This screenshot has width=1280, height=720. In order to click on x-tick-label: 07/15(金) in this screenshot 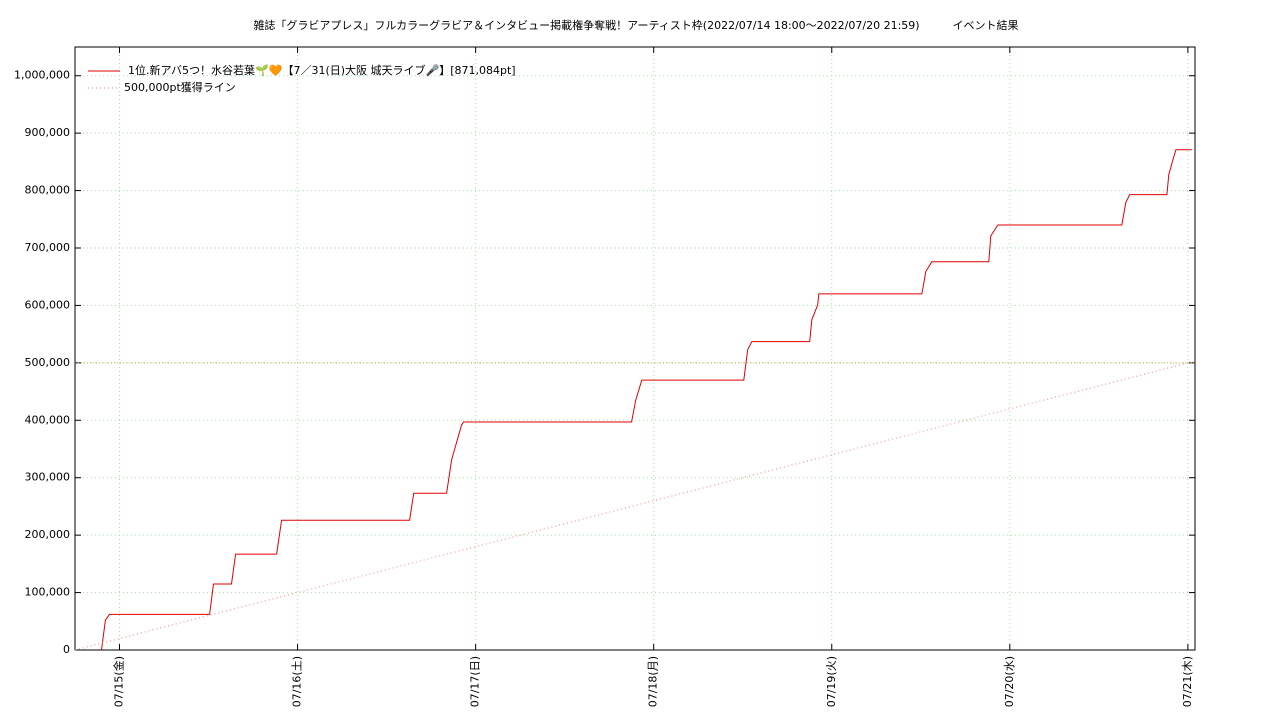, I will do `click(119, 681)`.